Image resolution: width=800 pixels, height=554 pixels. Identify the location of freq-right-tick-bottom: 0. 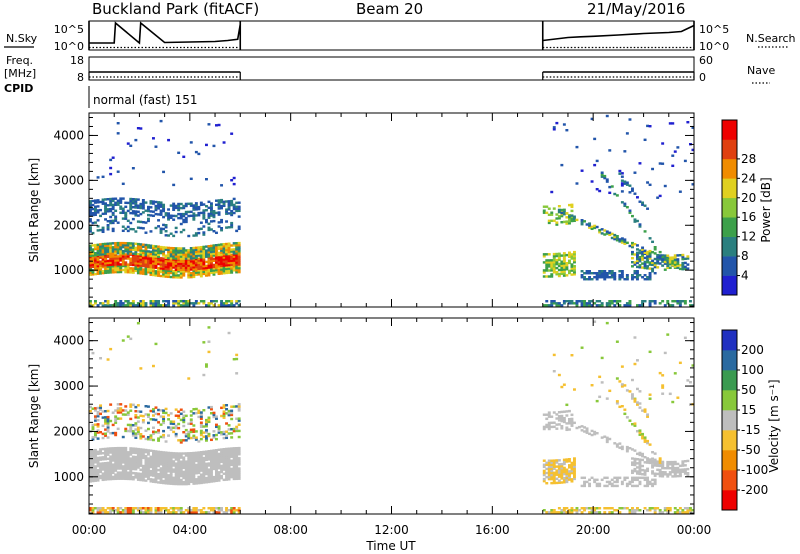
(702, 77).